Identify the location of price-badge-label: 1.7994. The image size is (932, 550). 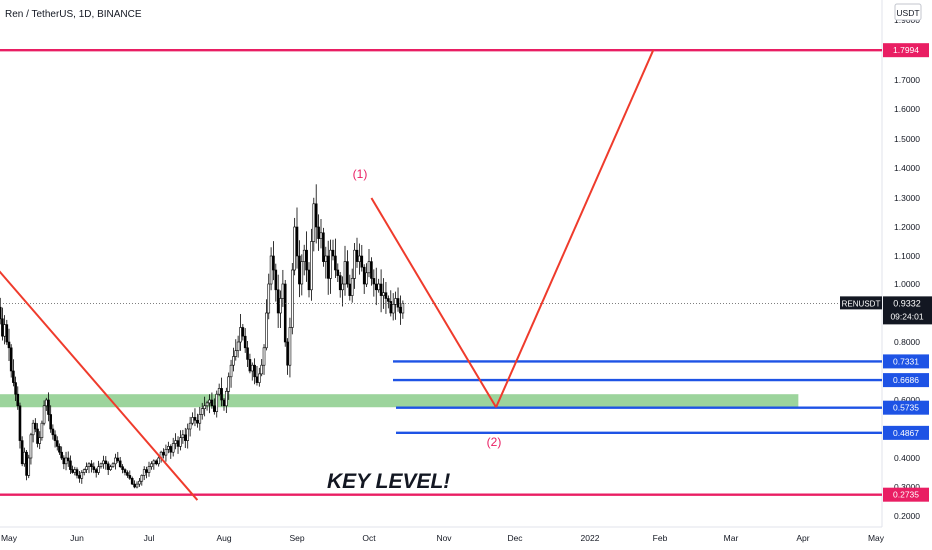
(906, 50).